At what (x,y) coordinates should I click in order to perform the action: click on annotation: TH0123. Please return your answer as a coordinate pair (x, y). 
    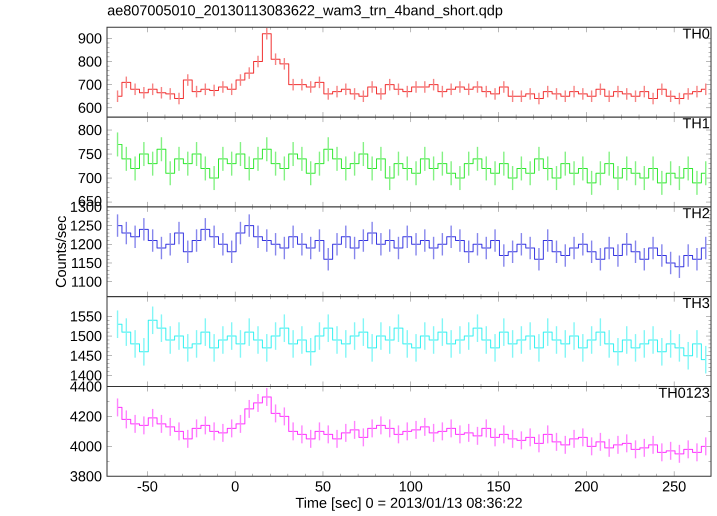
    Looking at the image, I should click on (684, 393).